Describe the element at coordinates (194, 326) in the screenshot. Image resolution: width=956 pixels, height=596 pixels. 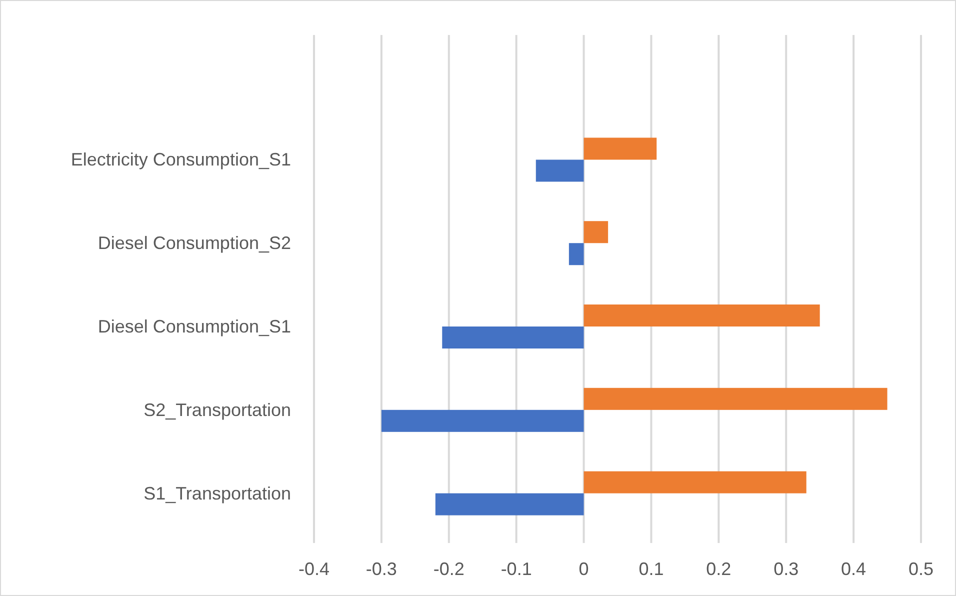
I see `y-tick-label: Diesel Consumption_S1` at that location.